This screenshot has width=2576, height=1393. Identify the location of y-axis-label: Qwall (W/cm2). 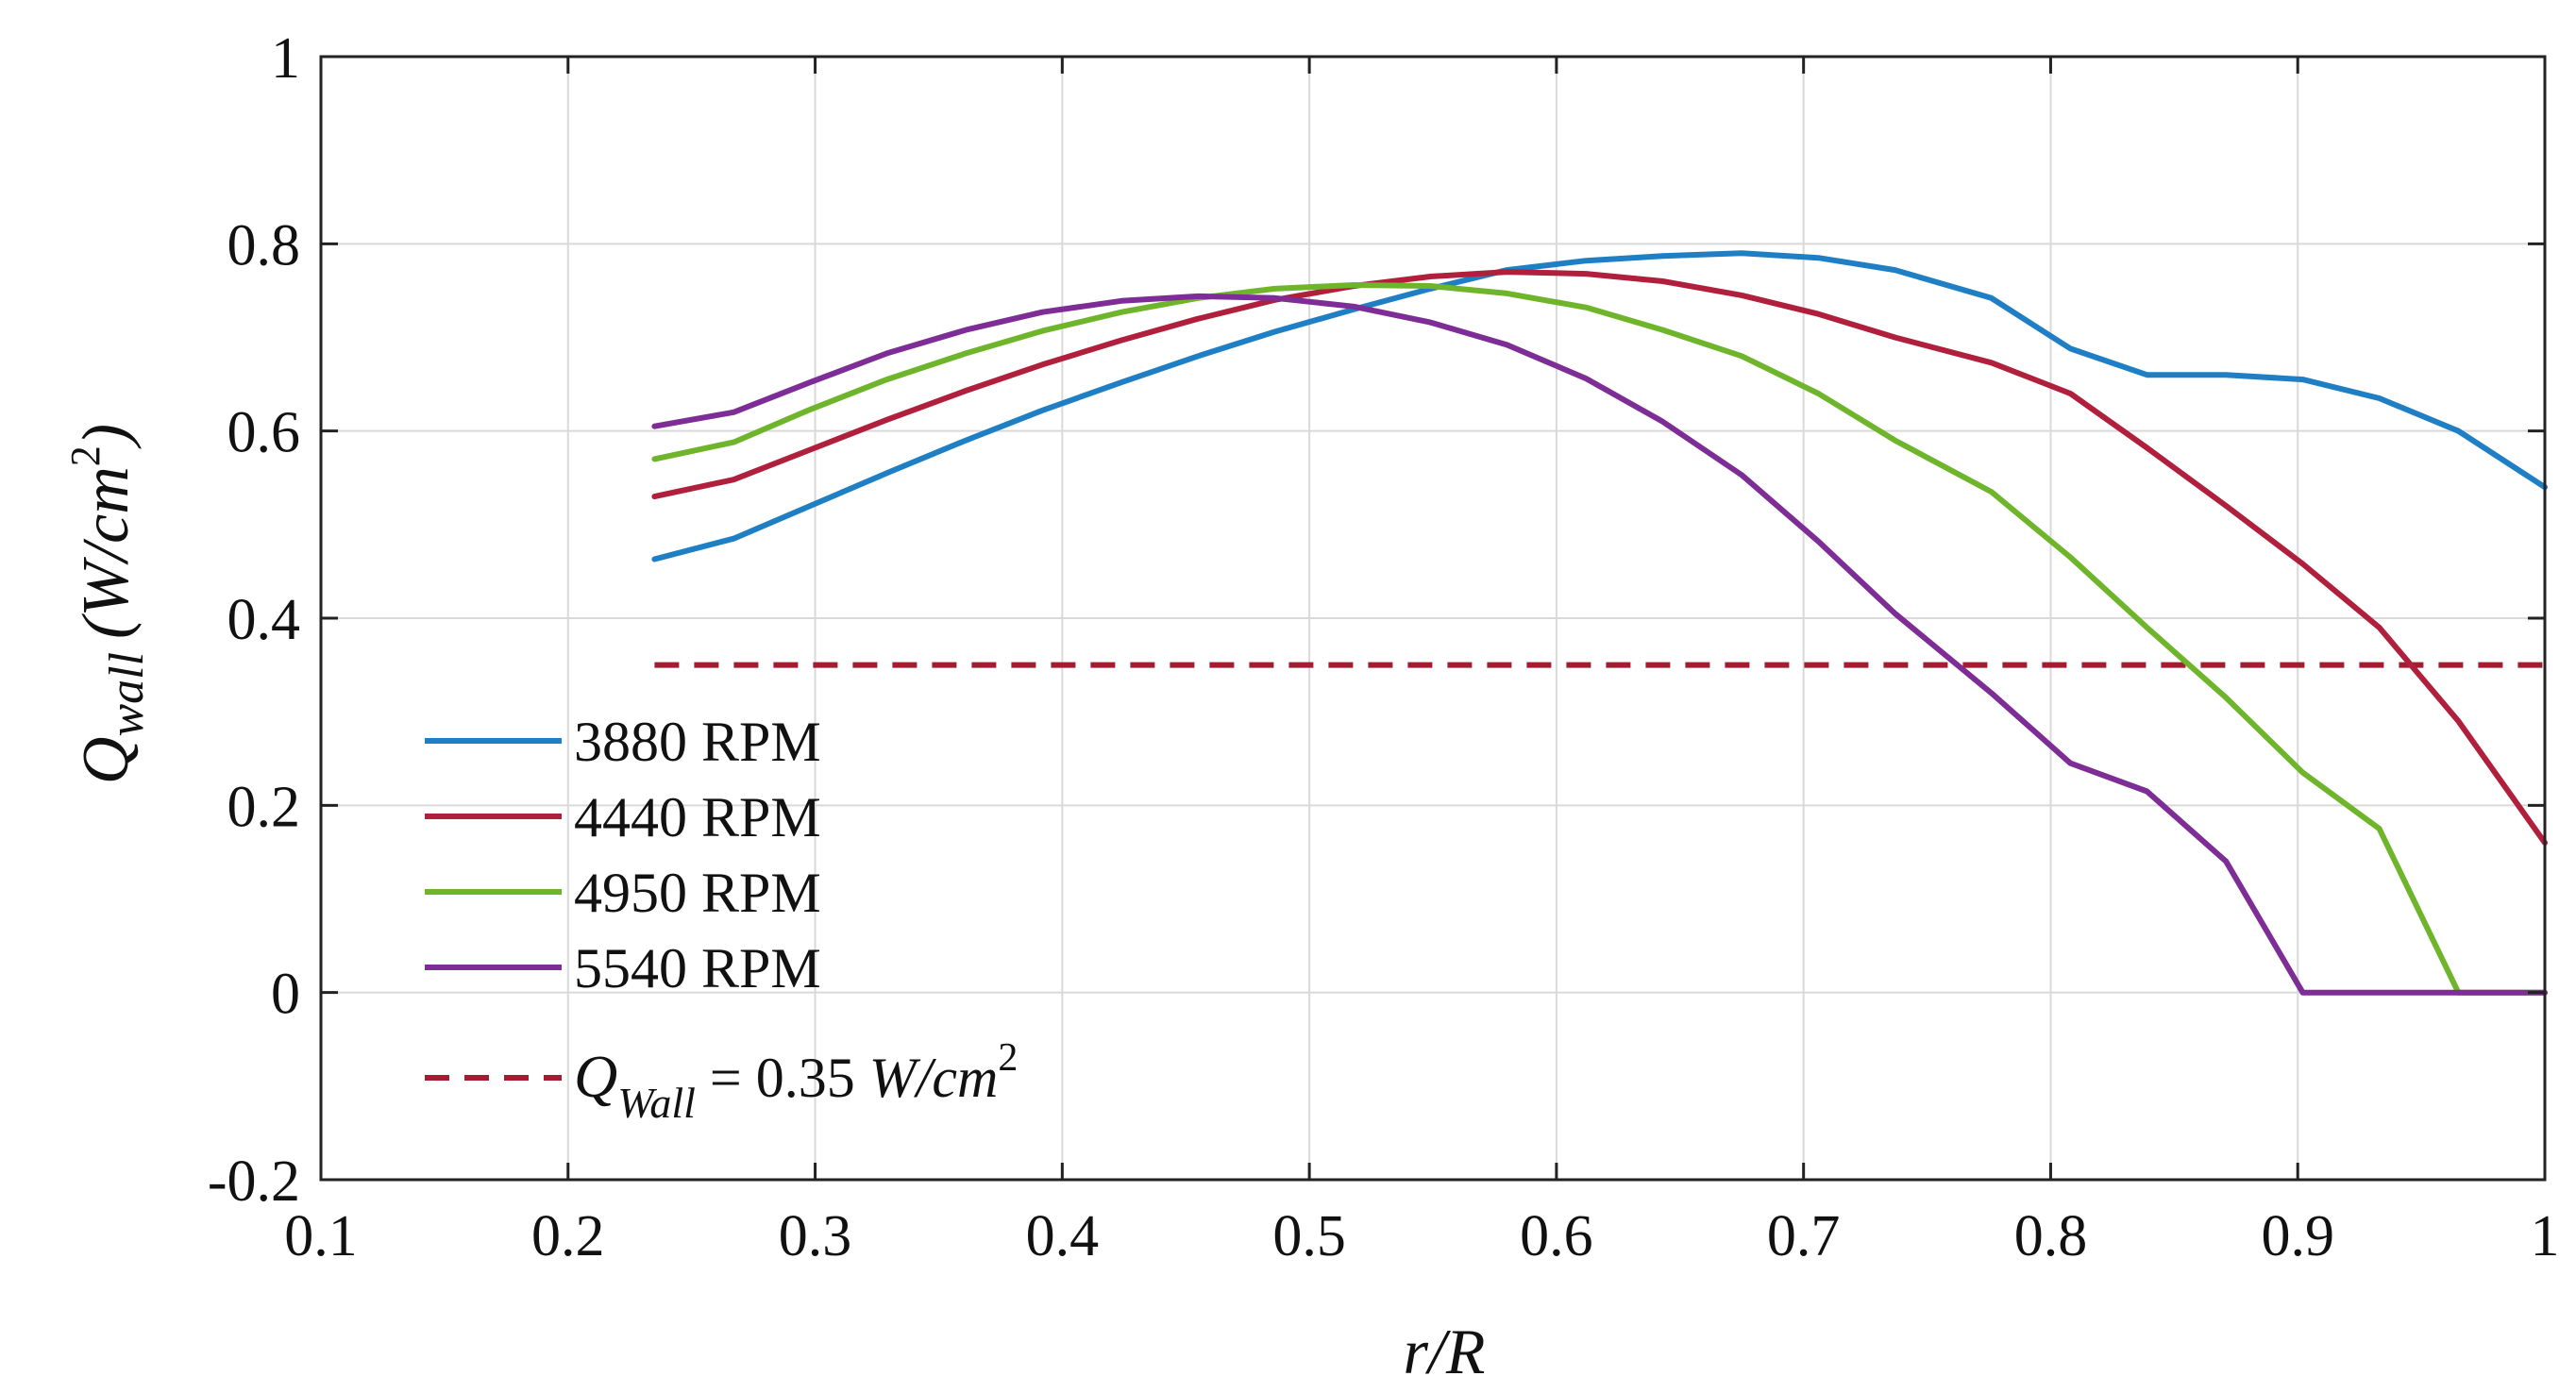
(108, 604).